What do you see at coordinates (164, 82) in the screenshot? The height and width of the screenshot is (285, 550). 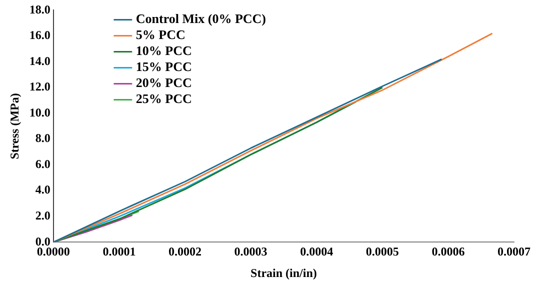 I see `legend-label: 20% PCC` at bounding box center [164, 82].